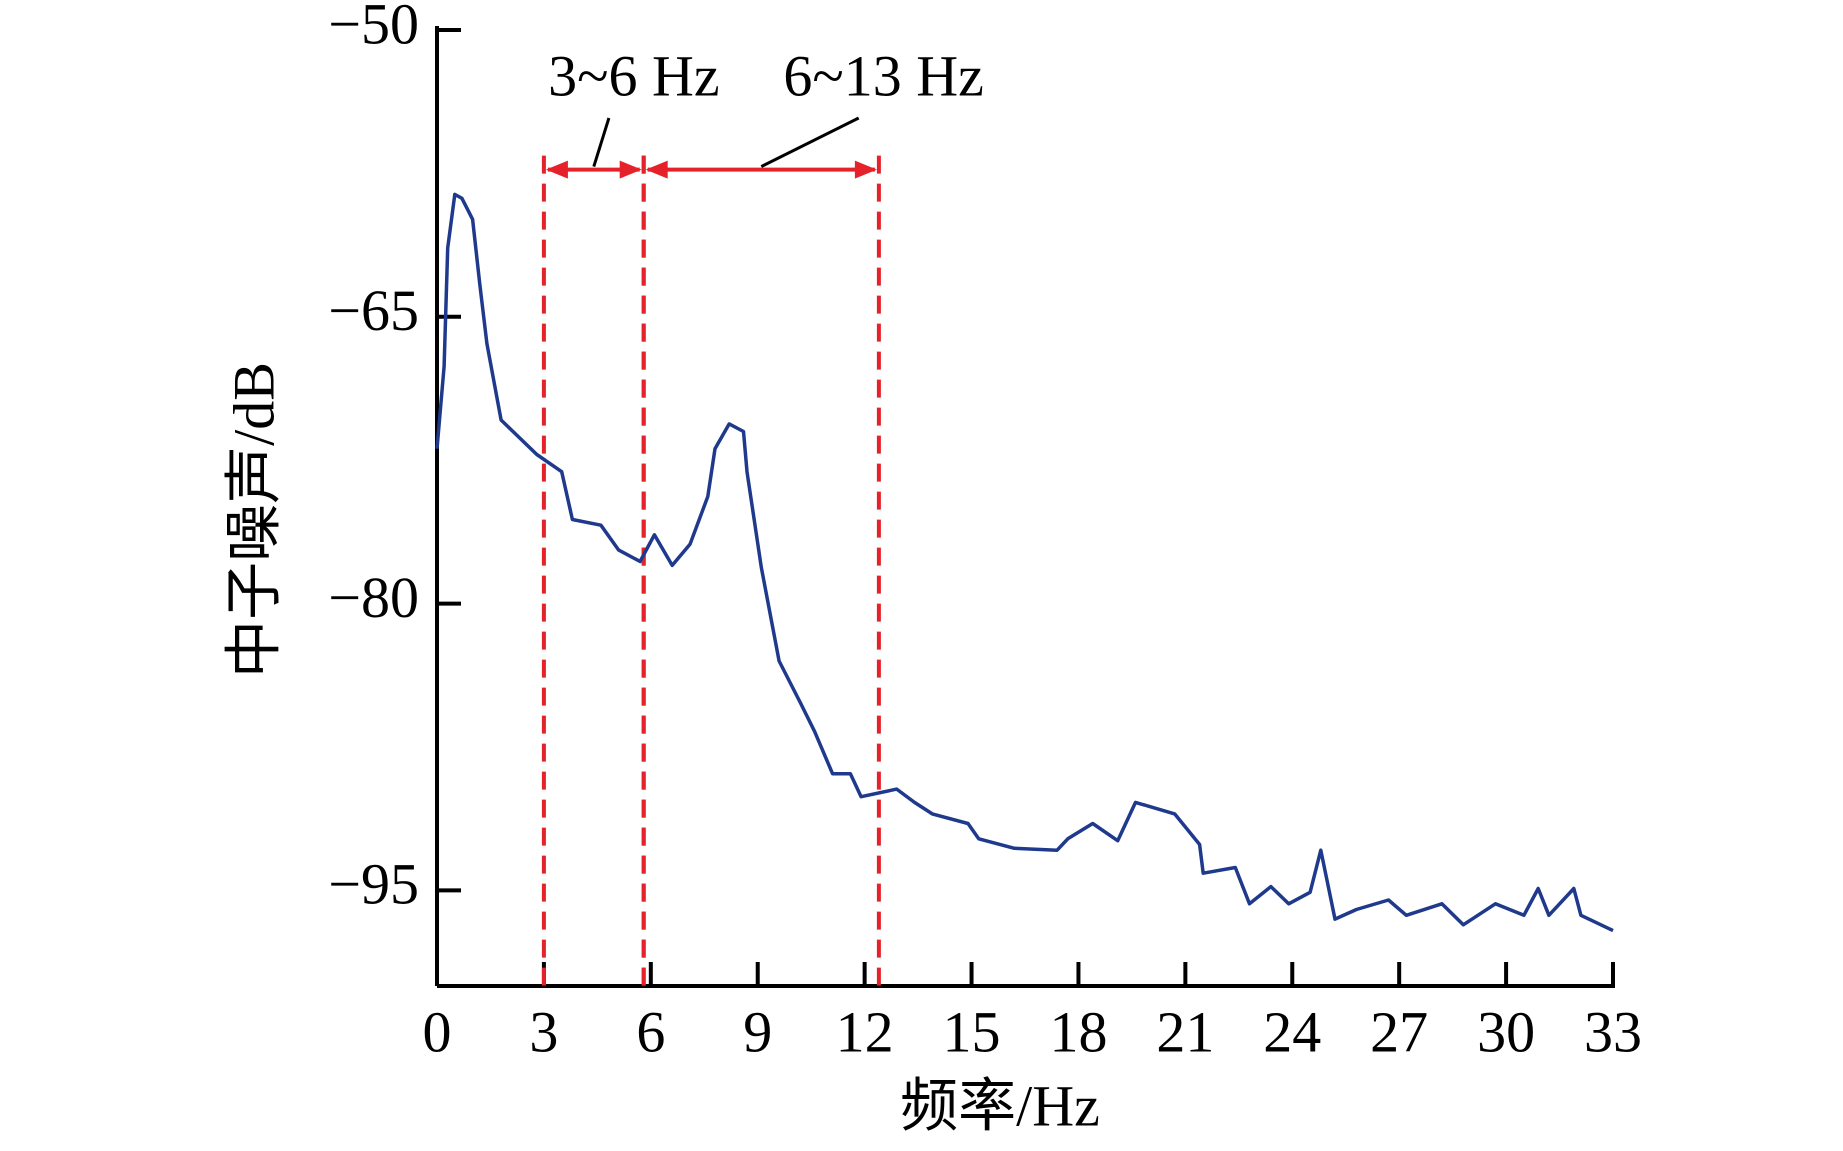 The width and height of the screenshot is (1843, 1151). Describe the element at coordinates (373, 28) in the screenshot. I see `y-tick-label: −50` at that location.